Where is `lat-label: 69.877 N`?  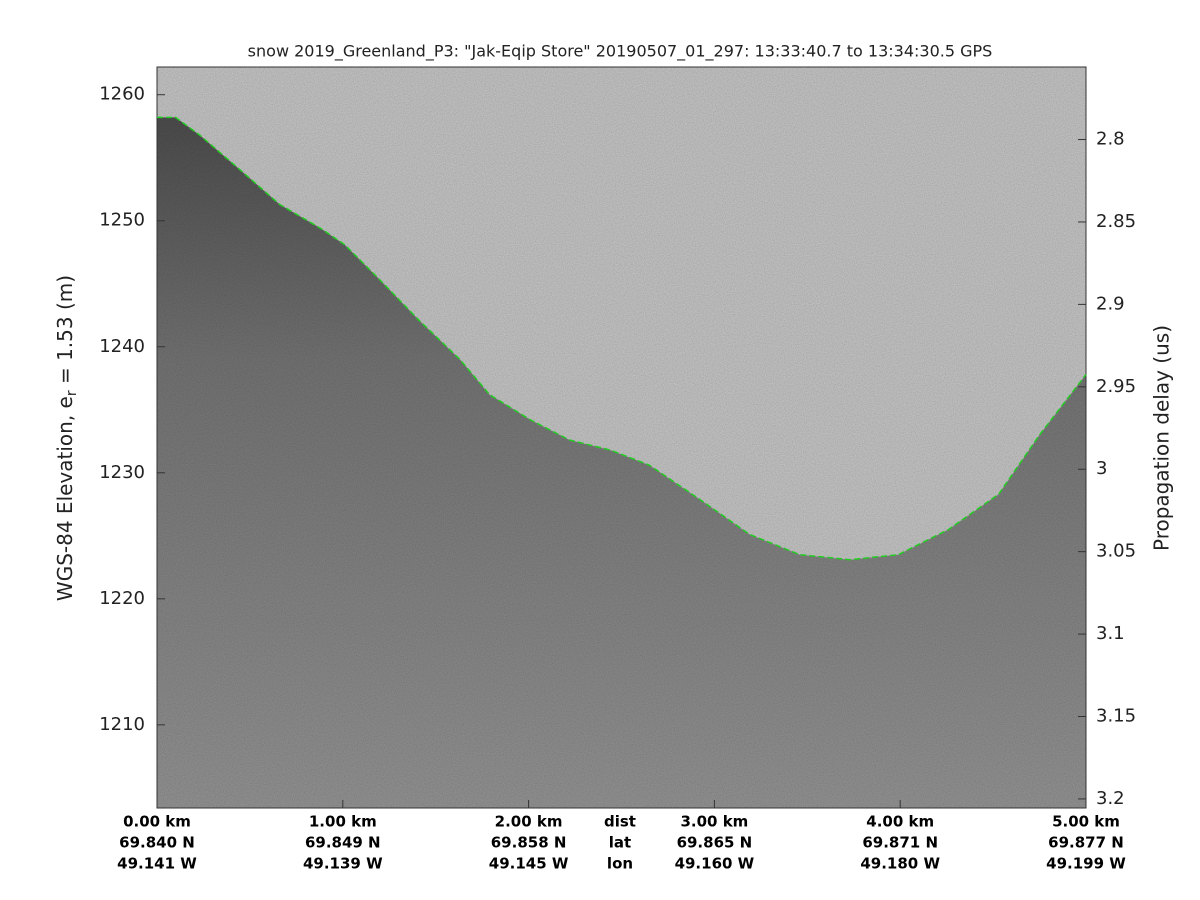
lat-label: 69.877 N is located at coordinates (1086, 843).